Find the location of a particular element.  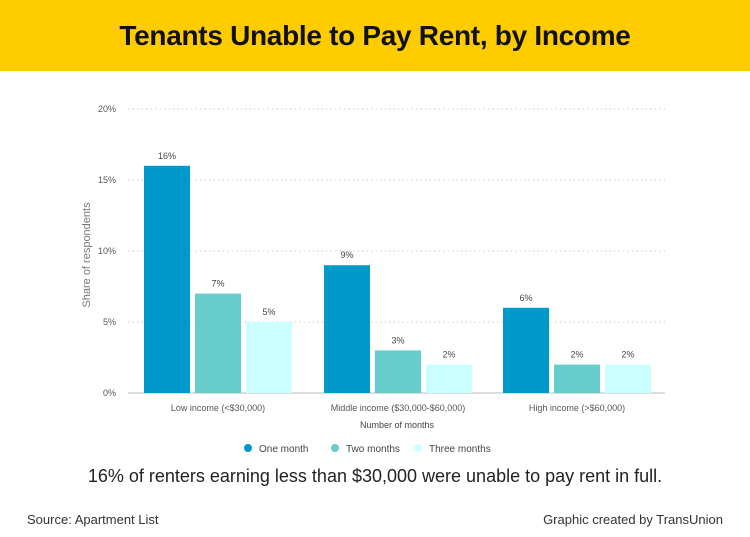

y-tick-label: 0% is located at coordinates (109, 393).